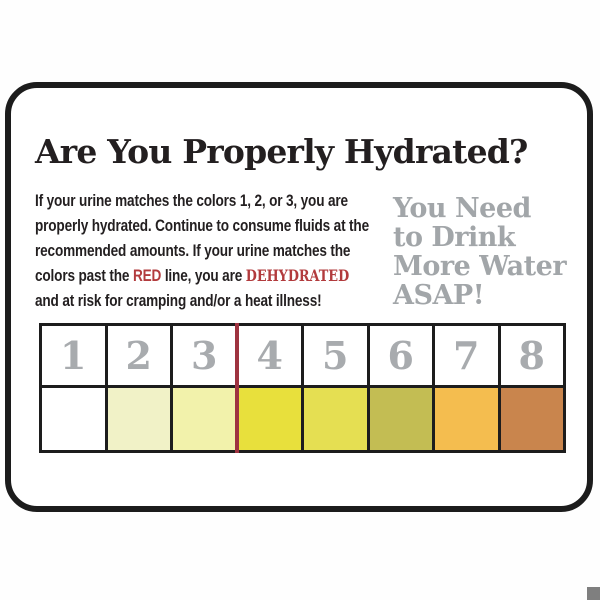  I want to click on chart-number-cell: 5, so click(335, 357).